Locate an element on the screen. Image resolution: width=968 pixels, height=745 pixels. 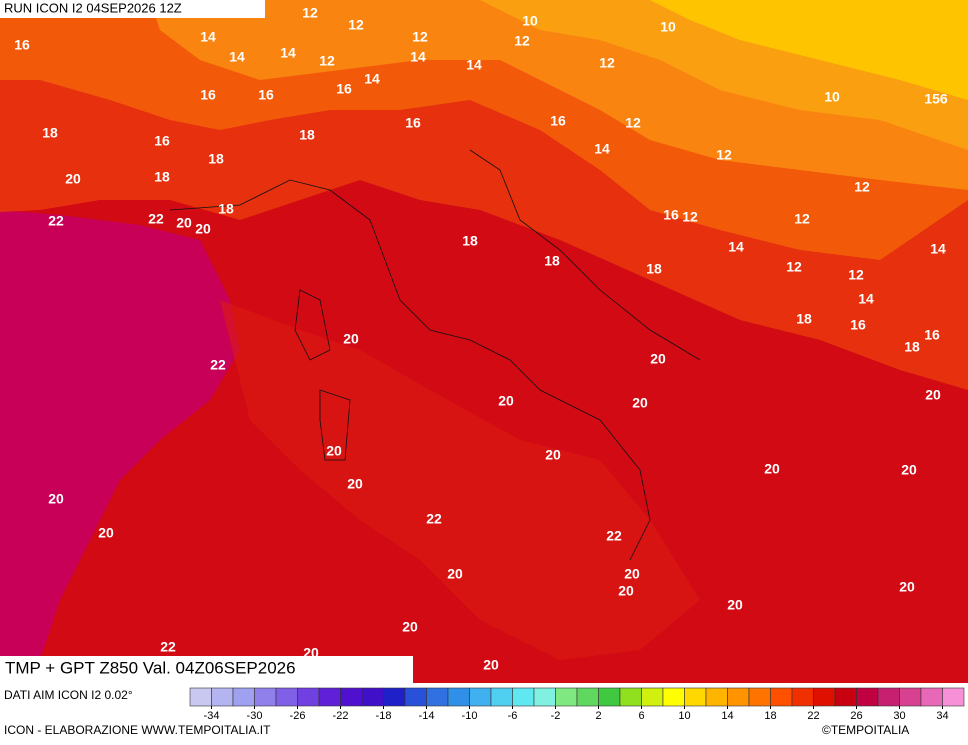
colorbar-tick-label: -26 is located at coordinates (298, 716).